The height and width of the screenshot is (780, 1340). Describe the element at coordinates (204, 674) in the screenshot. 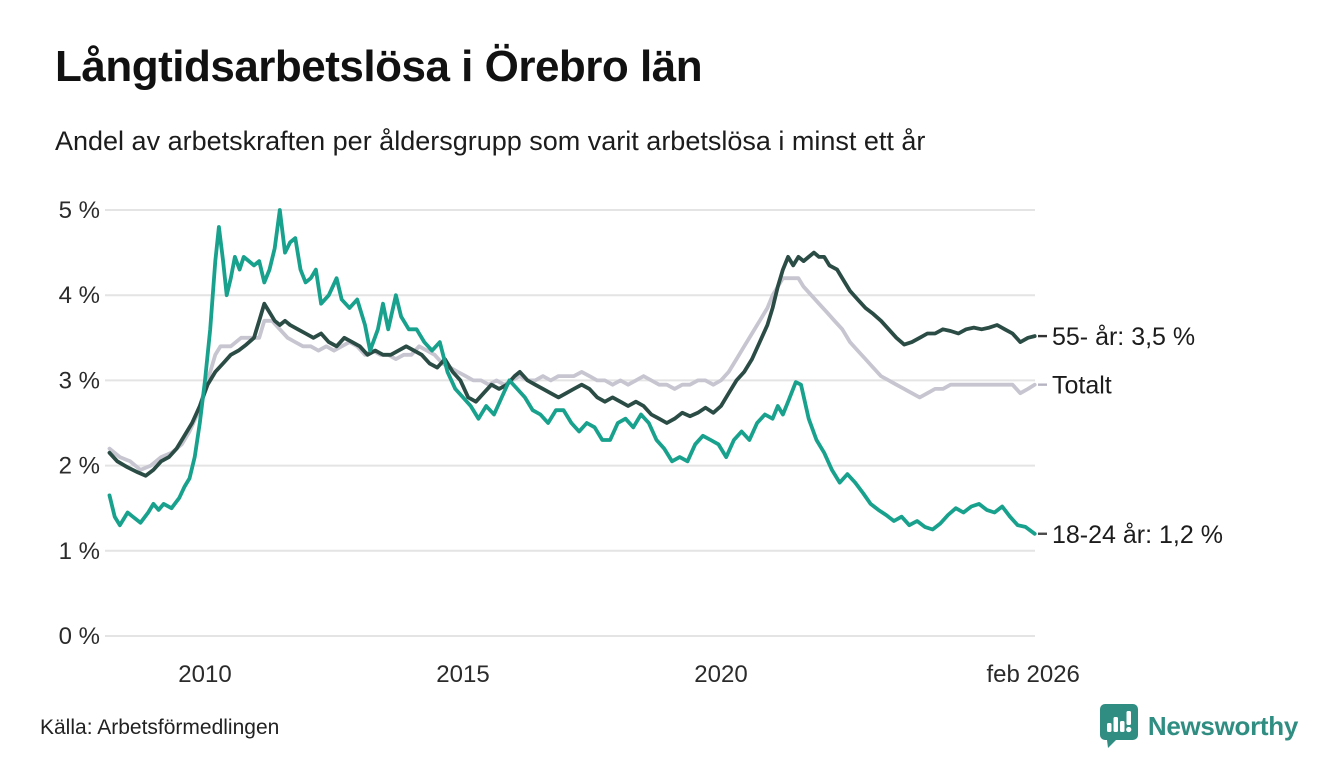

I see `x-tick-label-2010: 2010` at that location.